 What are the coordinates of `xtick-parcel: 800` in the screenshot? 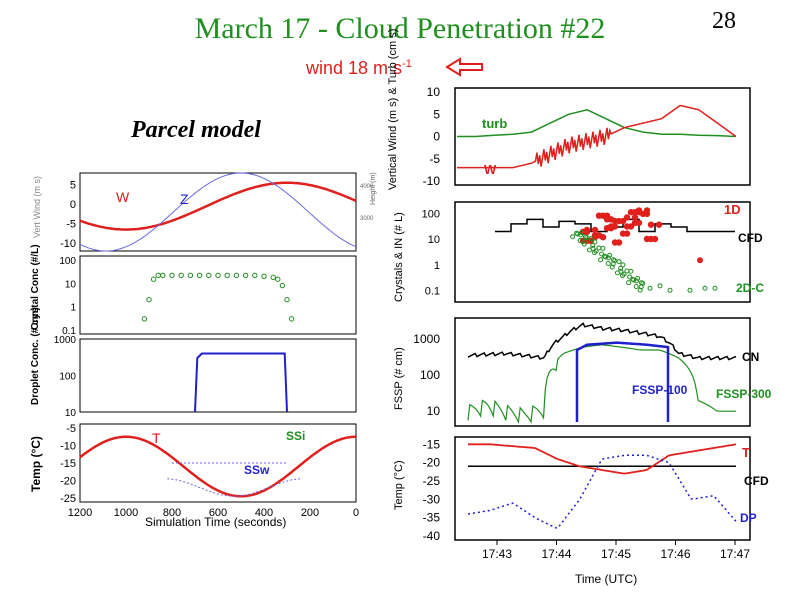 It's located at (172, 513).